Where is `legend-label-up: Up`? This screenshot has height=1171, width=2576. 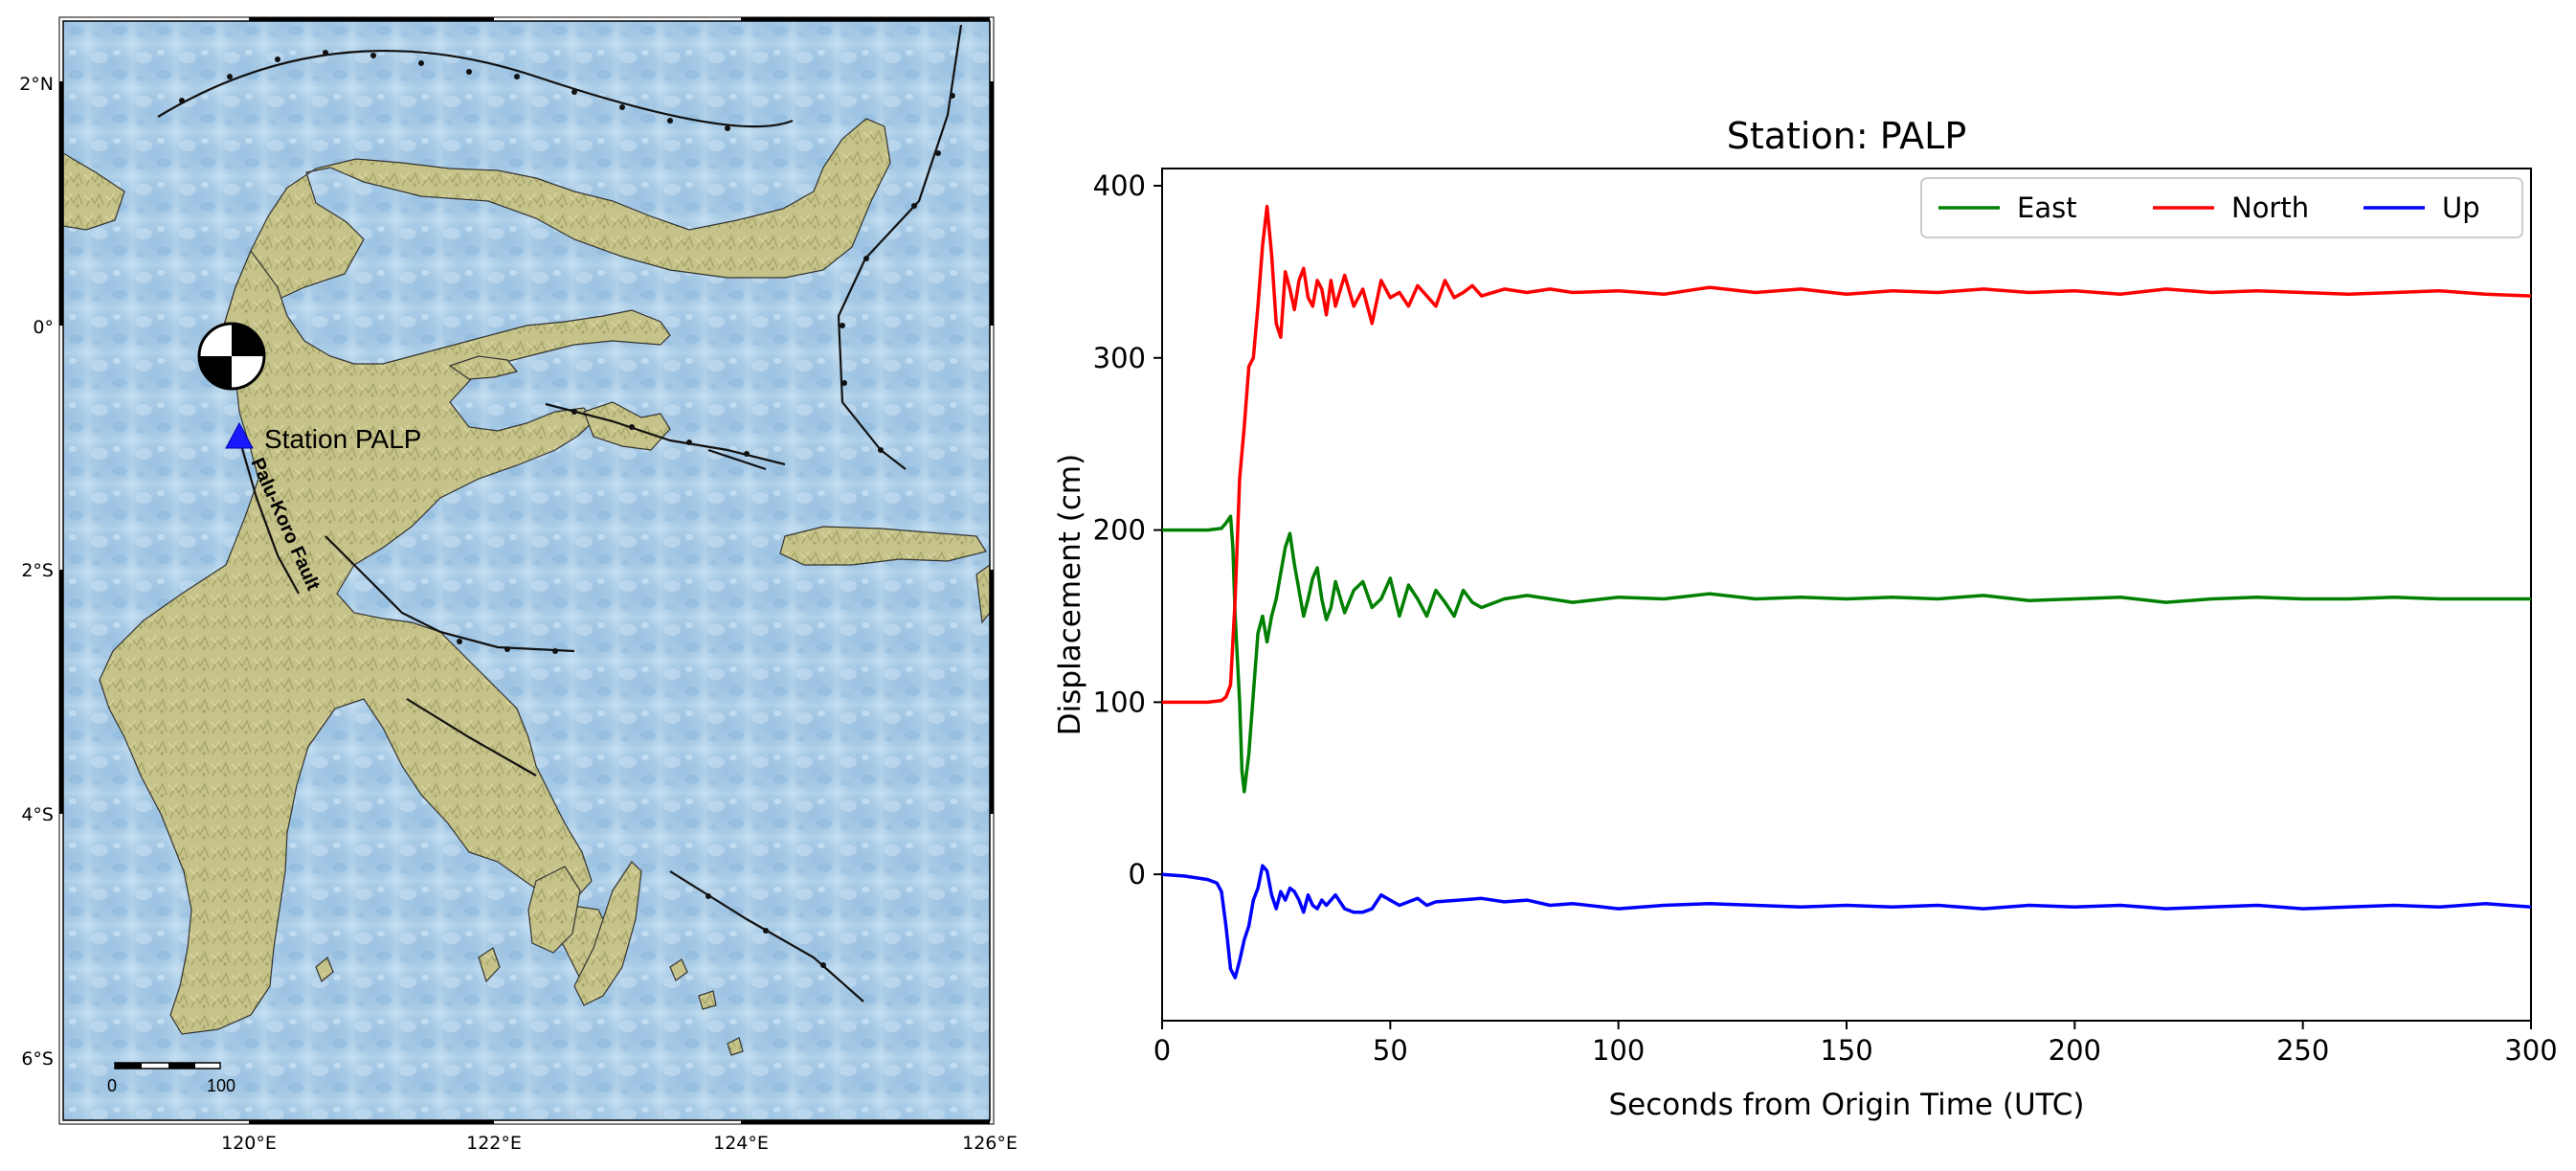 legend-label-up: Up is located at coordinates (2461, 207).